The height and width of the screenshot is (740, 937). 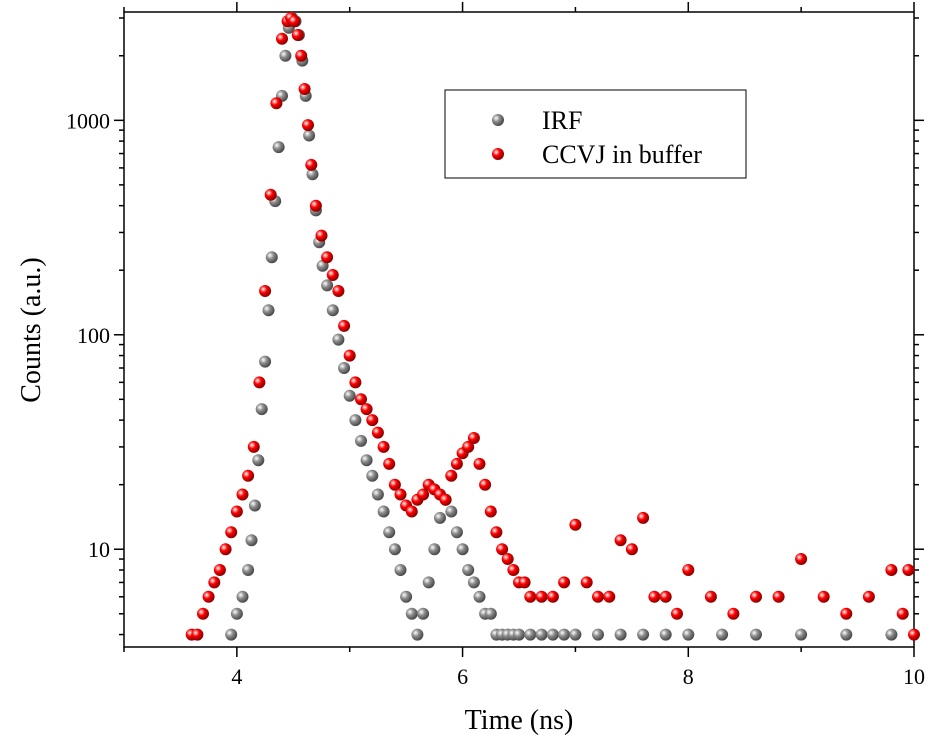 I want to click on legend: IRF CCVJ in buffer, so click(x=595, y=134).